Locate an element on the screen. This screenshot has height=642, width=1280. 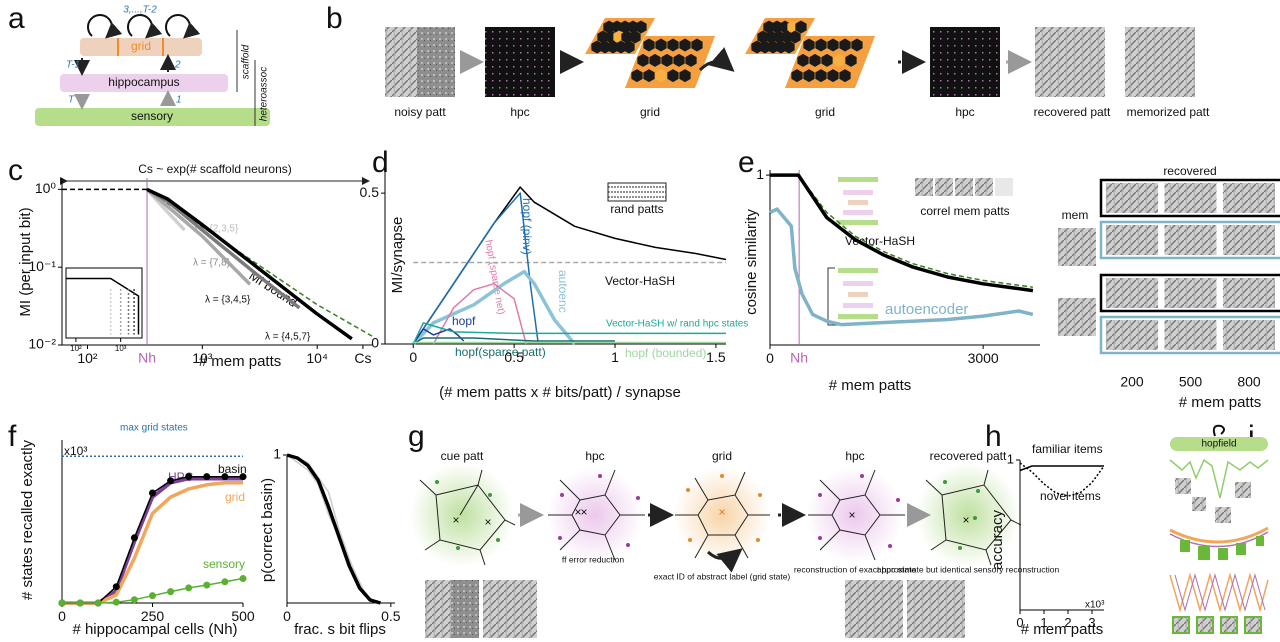
label: recovered is located at coordinates (1189, 171).